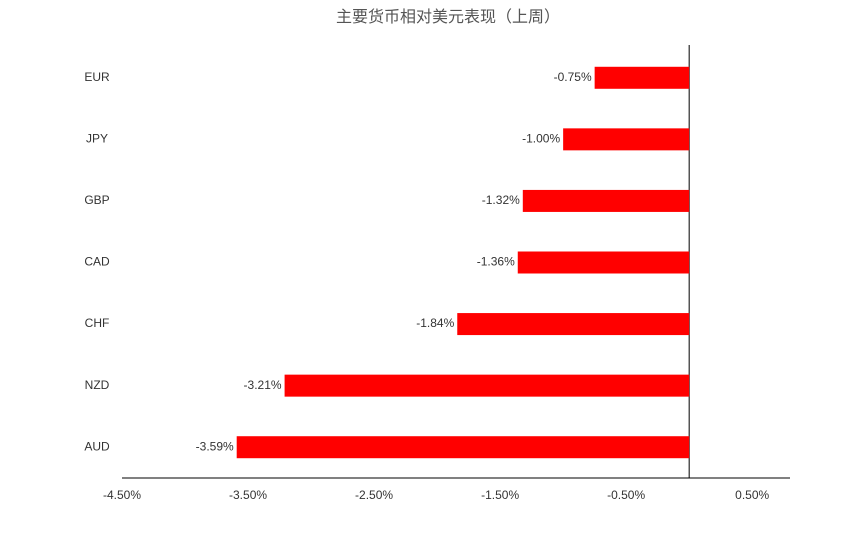 This screenshot has height=533, width=856. I want to click on value-label: -3.21%, so click(263, 385).